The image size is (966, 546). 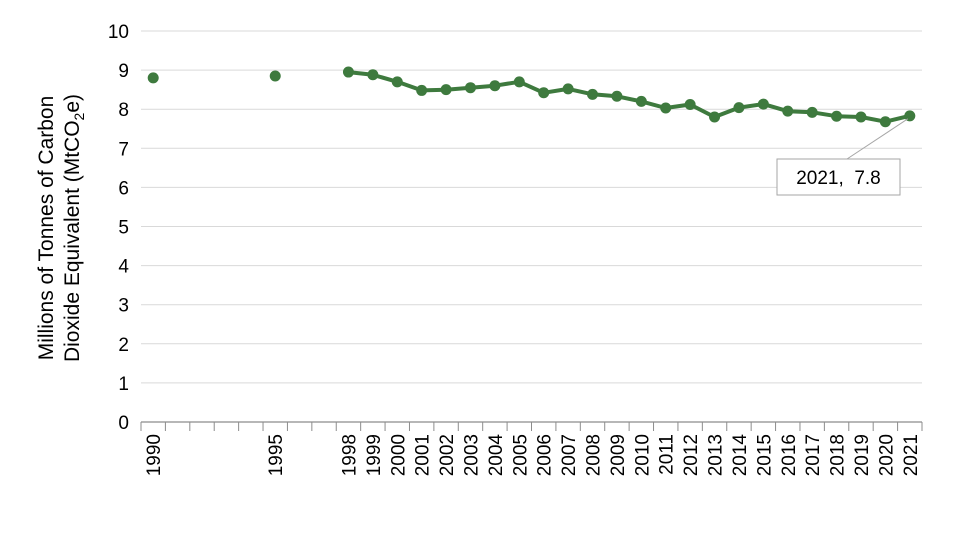 I want to click on y-tick-label: 10, so click(x=118, y=32).